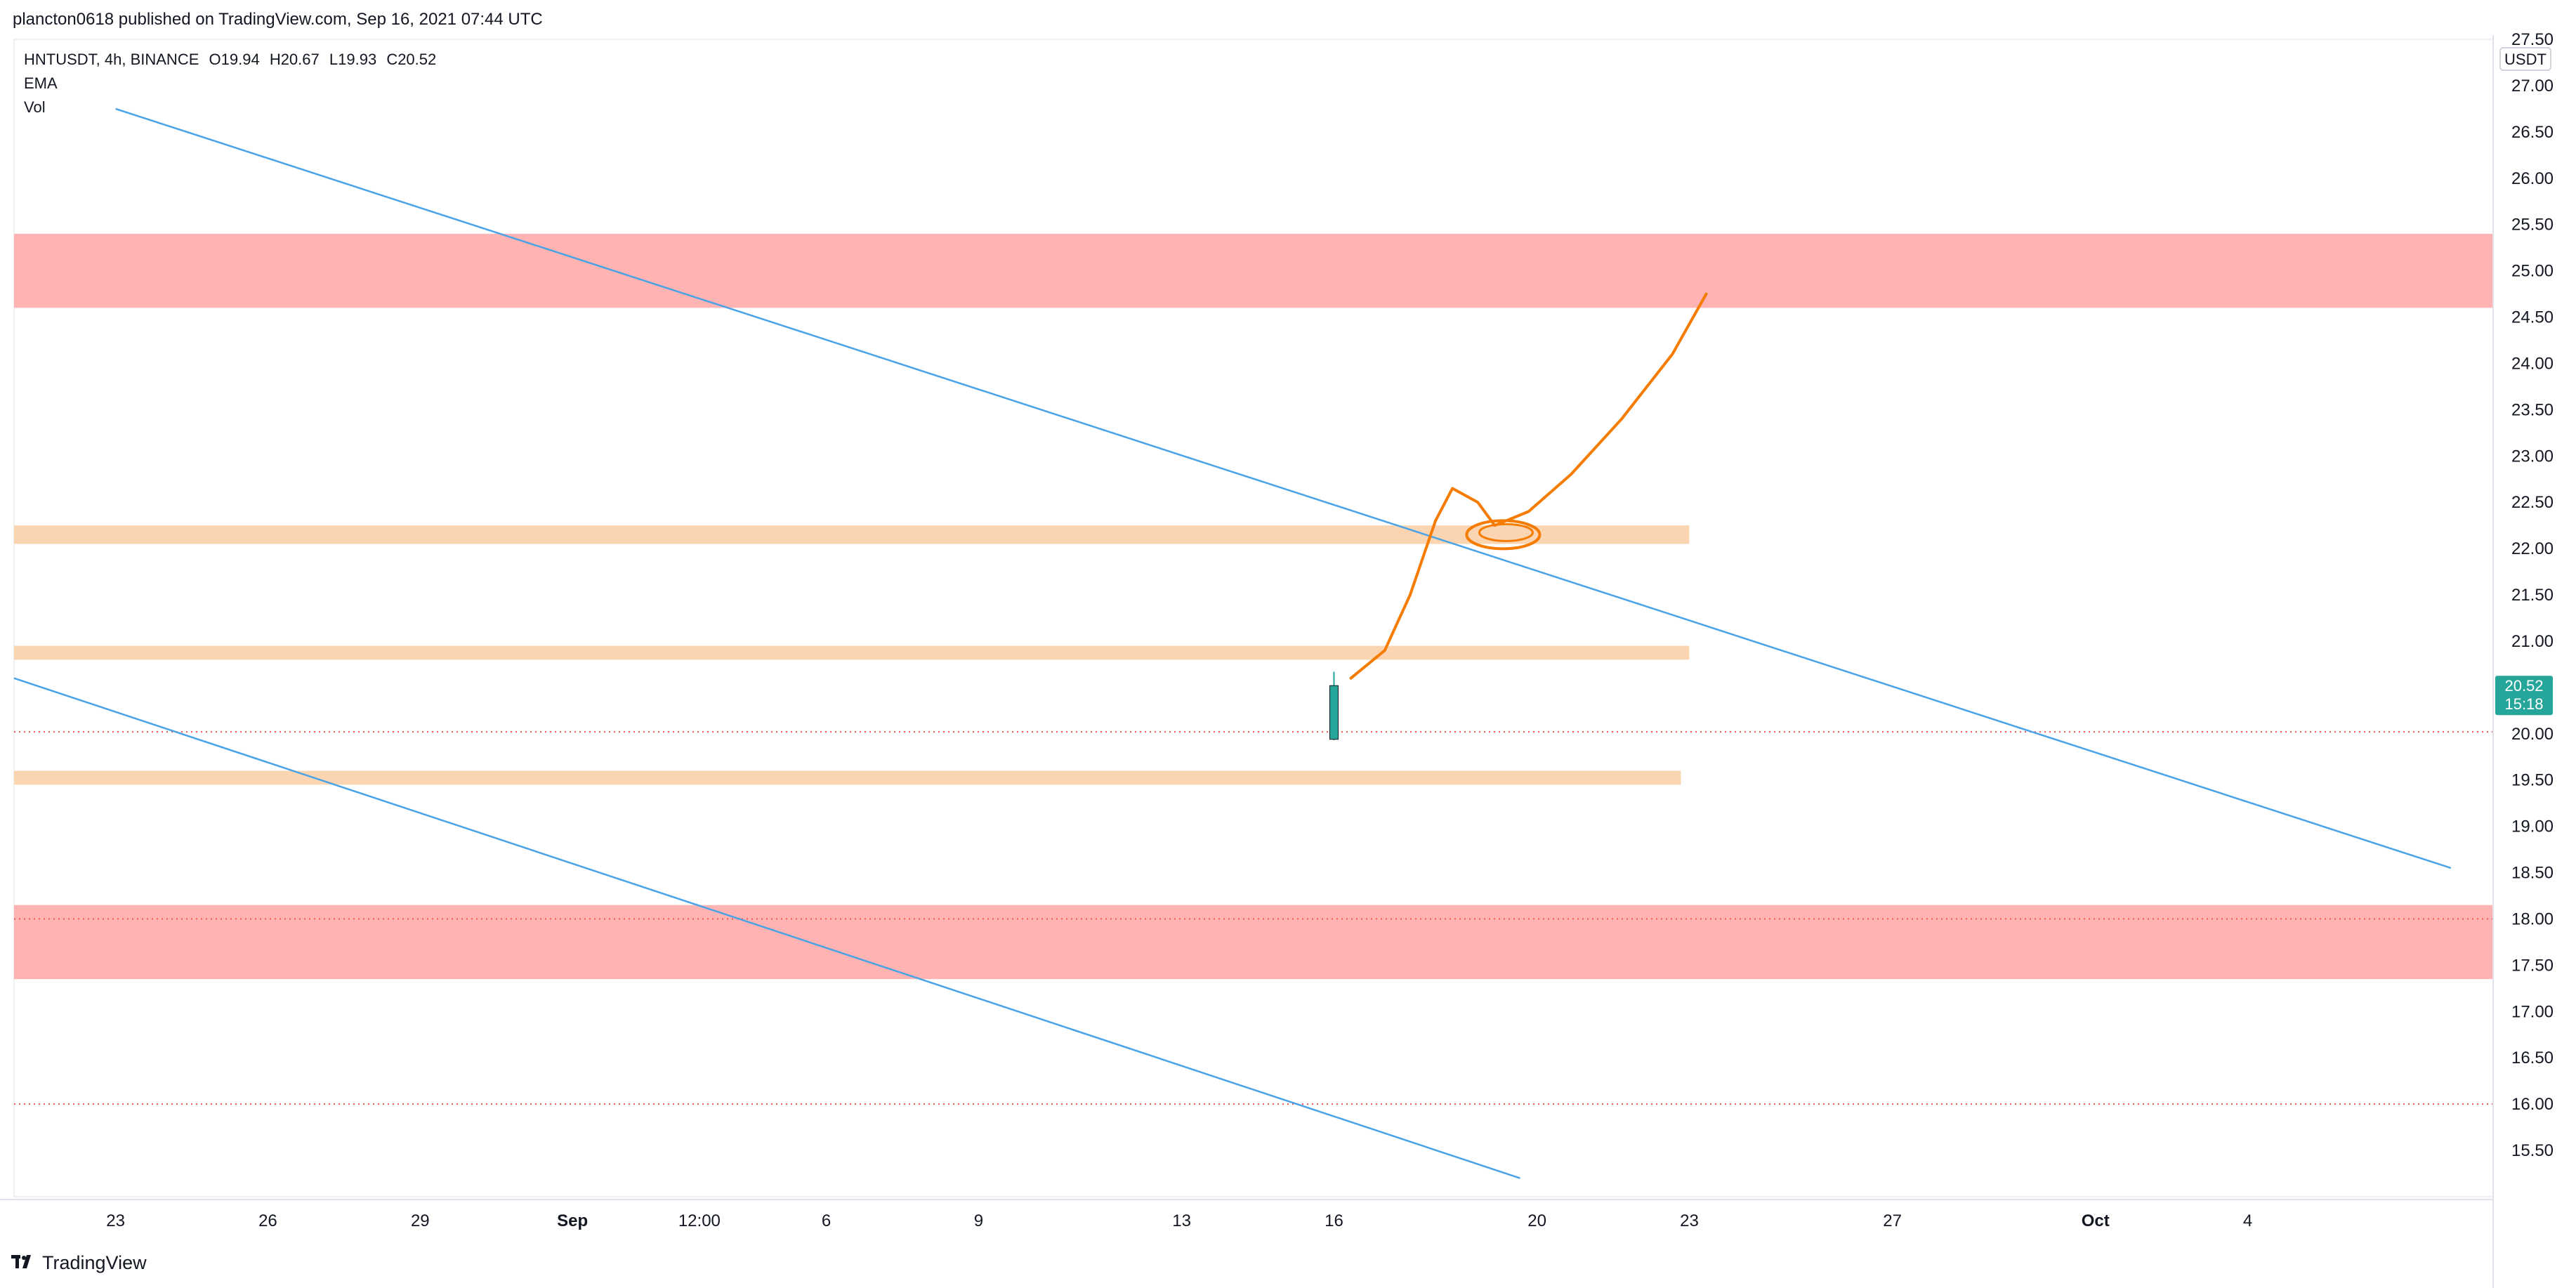 This screenshot has width=2576, height=1288. Describe the element at coordinates (41, 83) in the screenshot. I see `ema-indicator-label: EMA` at that location.